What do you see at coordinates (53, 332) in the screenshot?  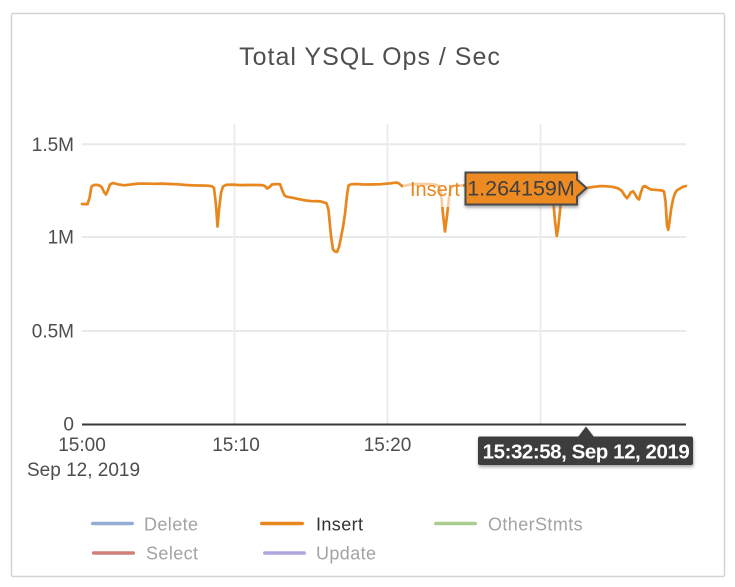 I see `svg-text: 0.5M` at bounding box center [53, 332].